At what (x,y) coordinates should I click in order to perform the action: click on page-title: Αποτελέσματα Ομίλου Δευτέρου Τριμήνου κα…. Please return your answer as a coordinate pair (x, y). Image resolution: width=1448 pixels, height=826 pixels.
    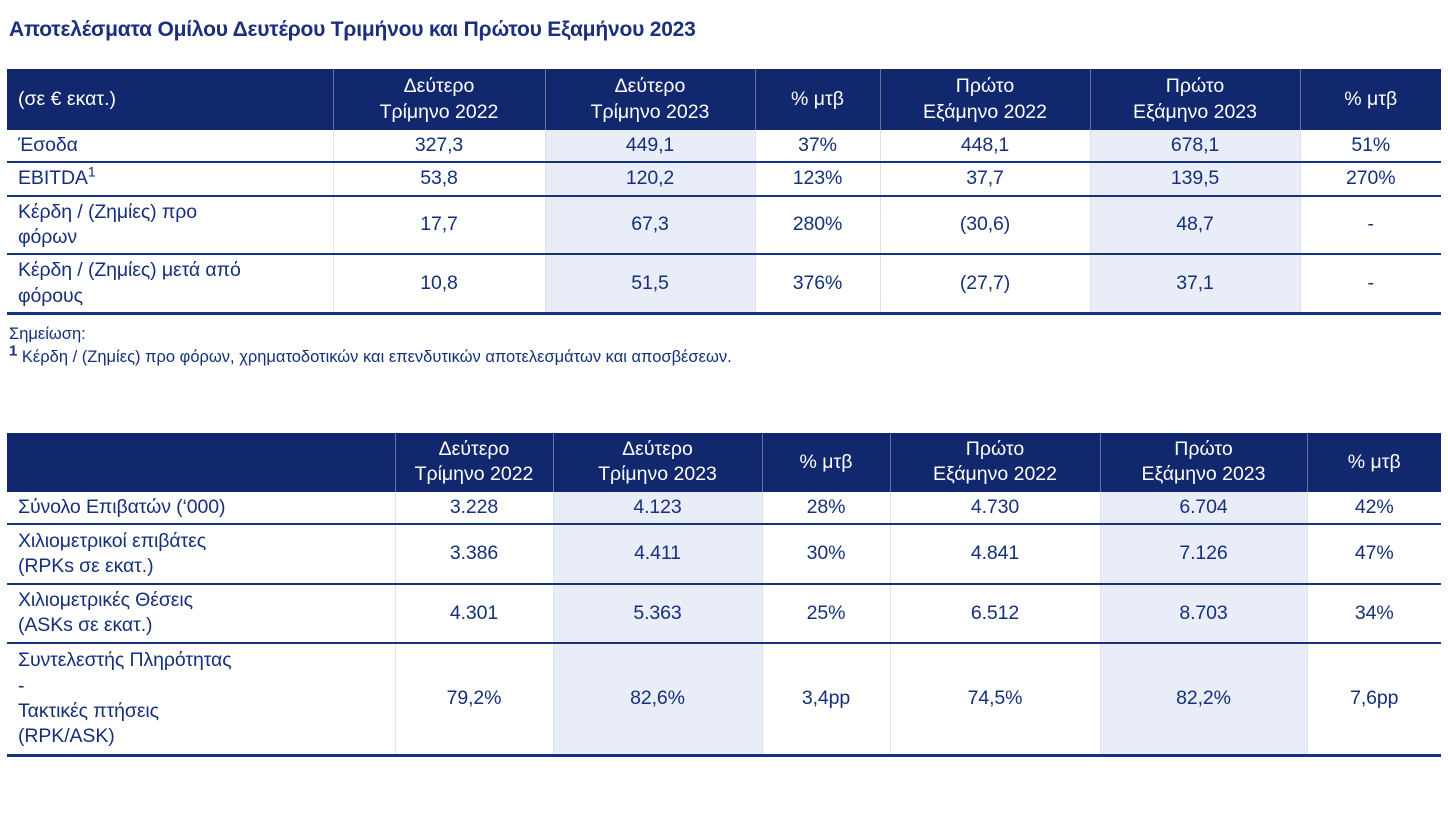
    Looking at the image, I should click on (352, 29).